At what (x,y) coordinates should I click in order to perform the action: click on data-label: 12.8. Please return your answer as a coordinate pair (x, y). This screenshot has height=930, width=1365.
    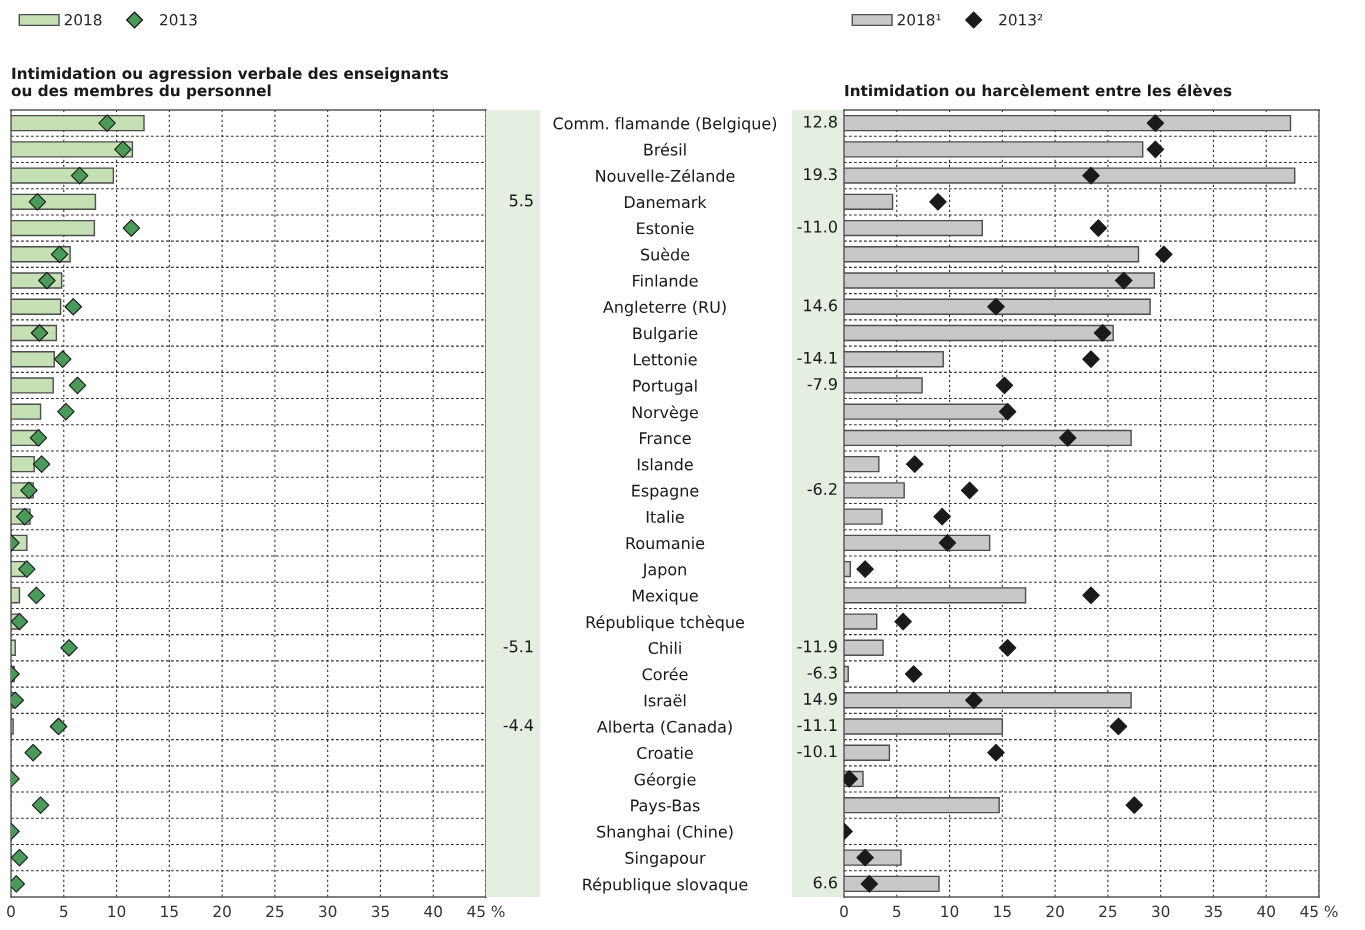
    Looking at the image, I should click on (820, 121).